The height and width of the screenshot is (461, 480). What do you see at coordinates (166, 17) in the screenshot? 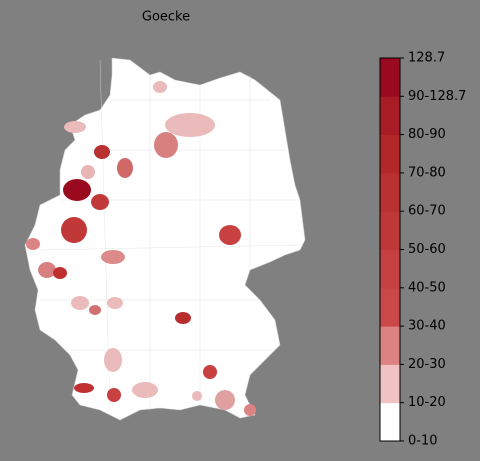
I see `map-title: Goecke` at bounding box center [166, 17].